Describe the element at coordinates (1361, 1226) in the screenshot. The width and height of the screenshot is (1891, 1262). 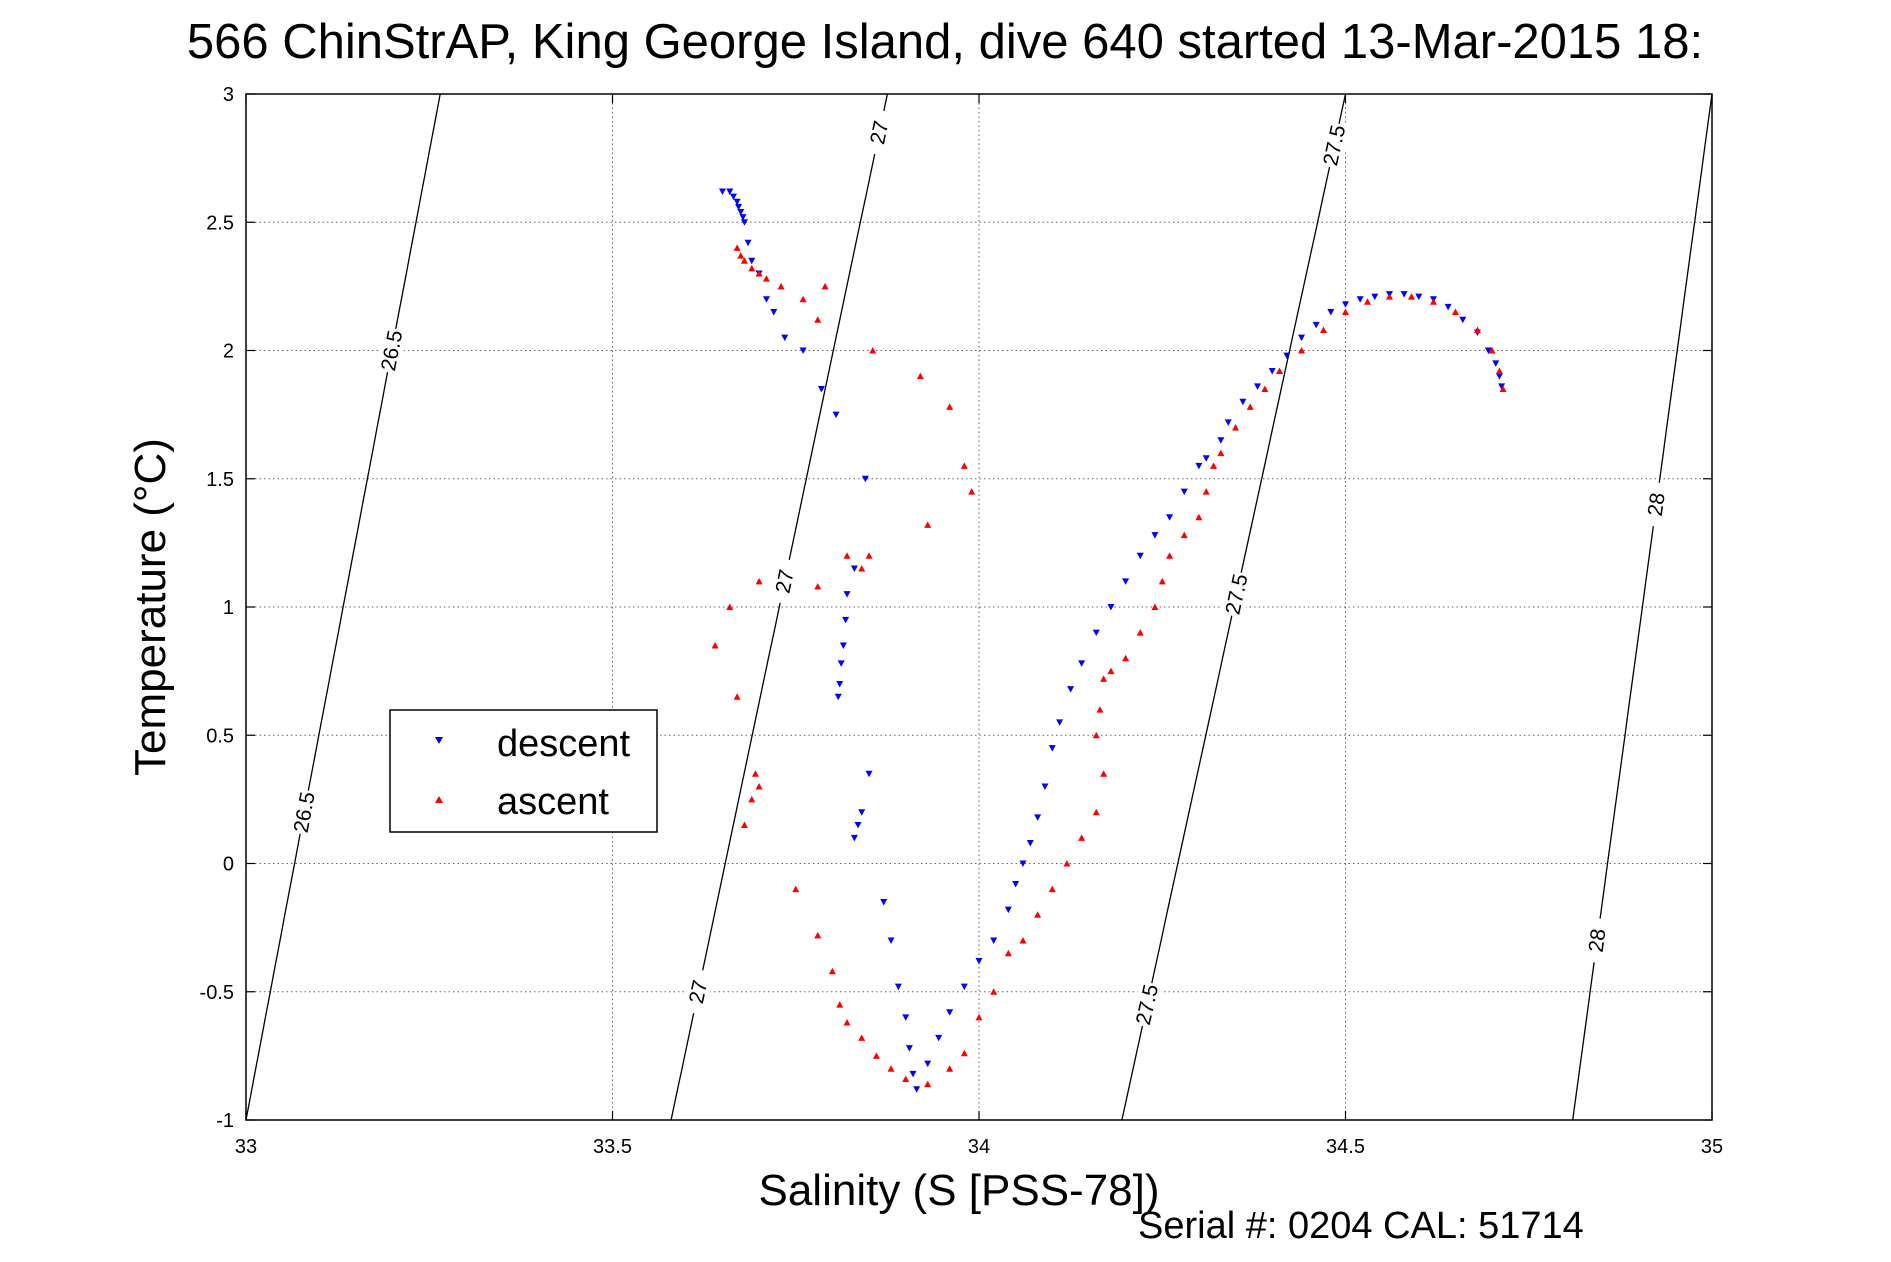
I see `serial-cal-footer: Serial #: 0204 CAL: 51714` at that location.